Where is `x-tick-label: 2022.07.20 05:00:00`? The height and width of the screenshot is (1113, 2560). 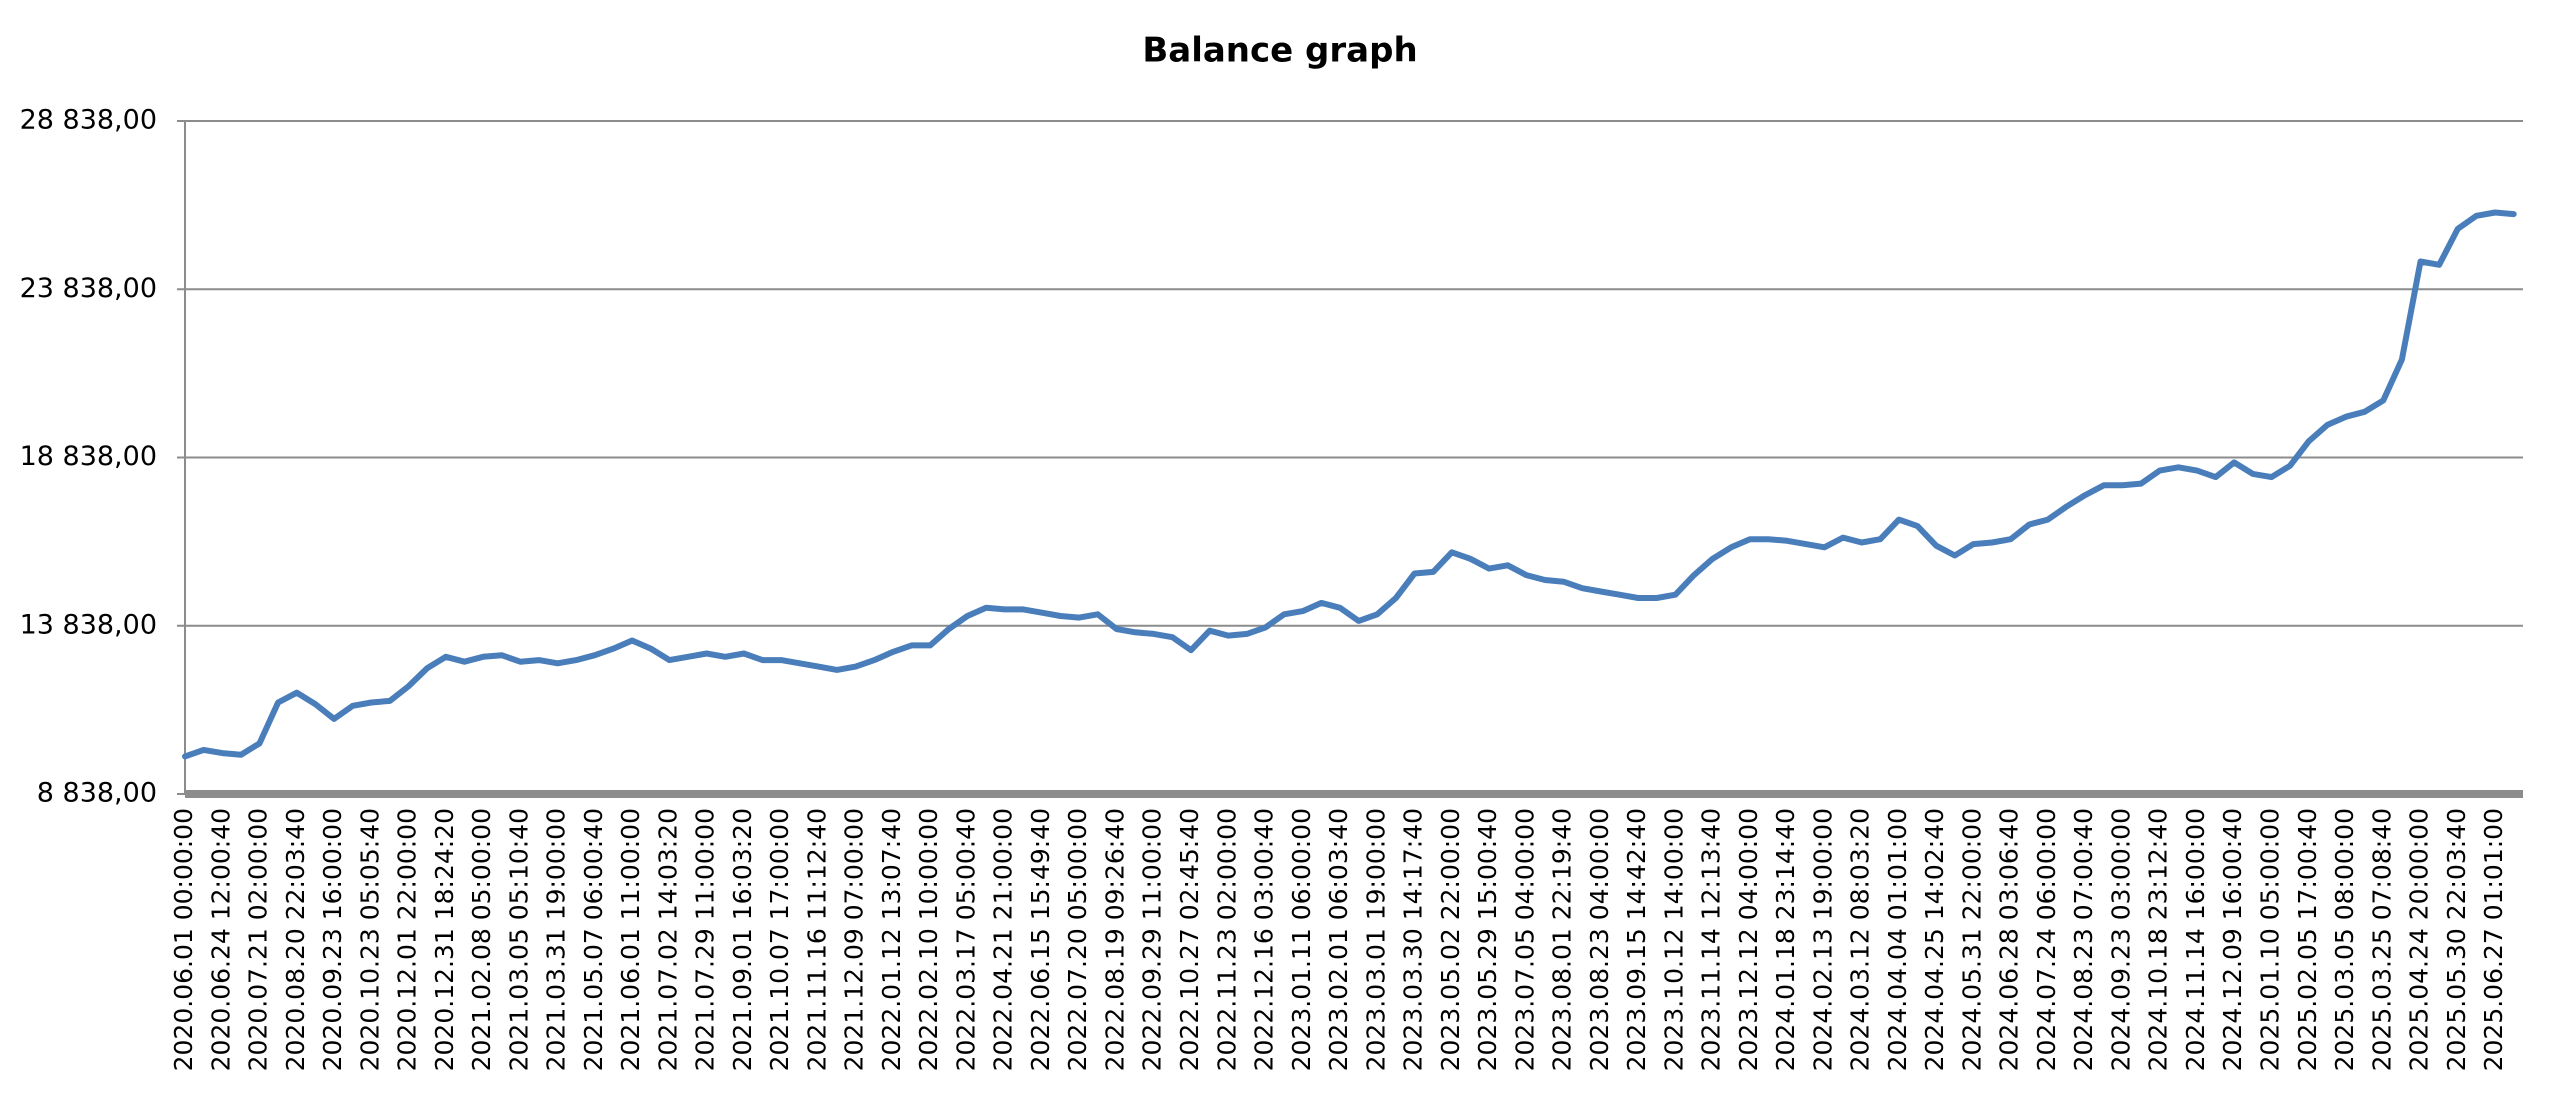 x-tick-label: 2022.07.20 05:00:00 is located at coordinates (1077, 939).